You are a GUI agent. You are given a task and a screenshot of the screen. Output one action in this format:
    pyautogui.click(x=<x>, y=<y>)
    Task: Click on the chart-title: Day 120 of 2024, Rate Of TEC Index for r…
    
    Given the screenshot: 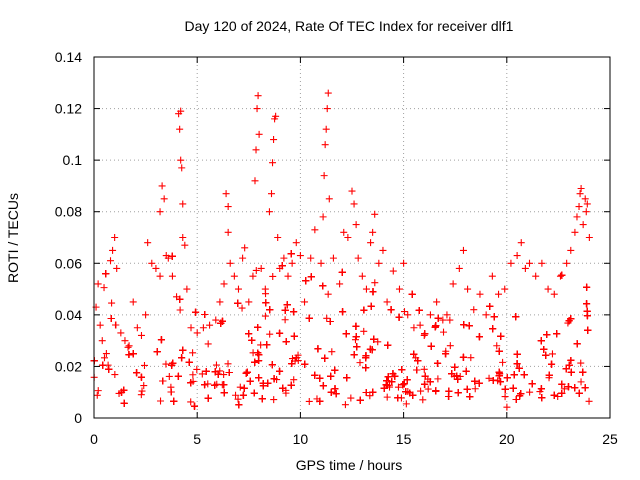 What is the action you would take?
    pyautogui.click(x=349, y=26)
    